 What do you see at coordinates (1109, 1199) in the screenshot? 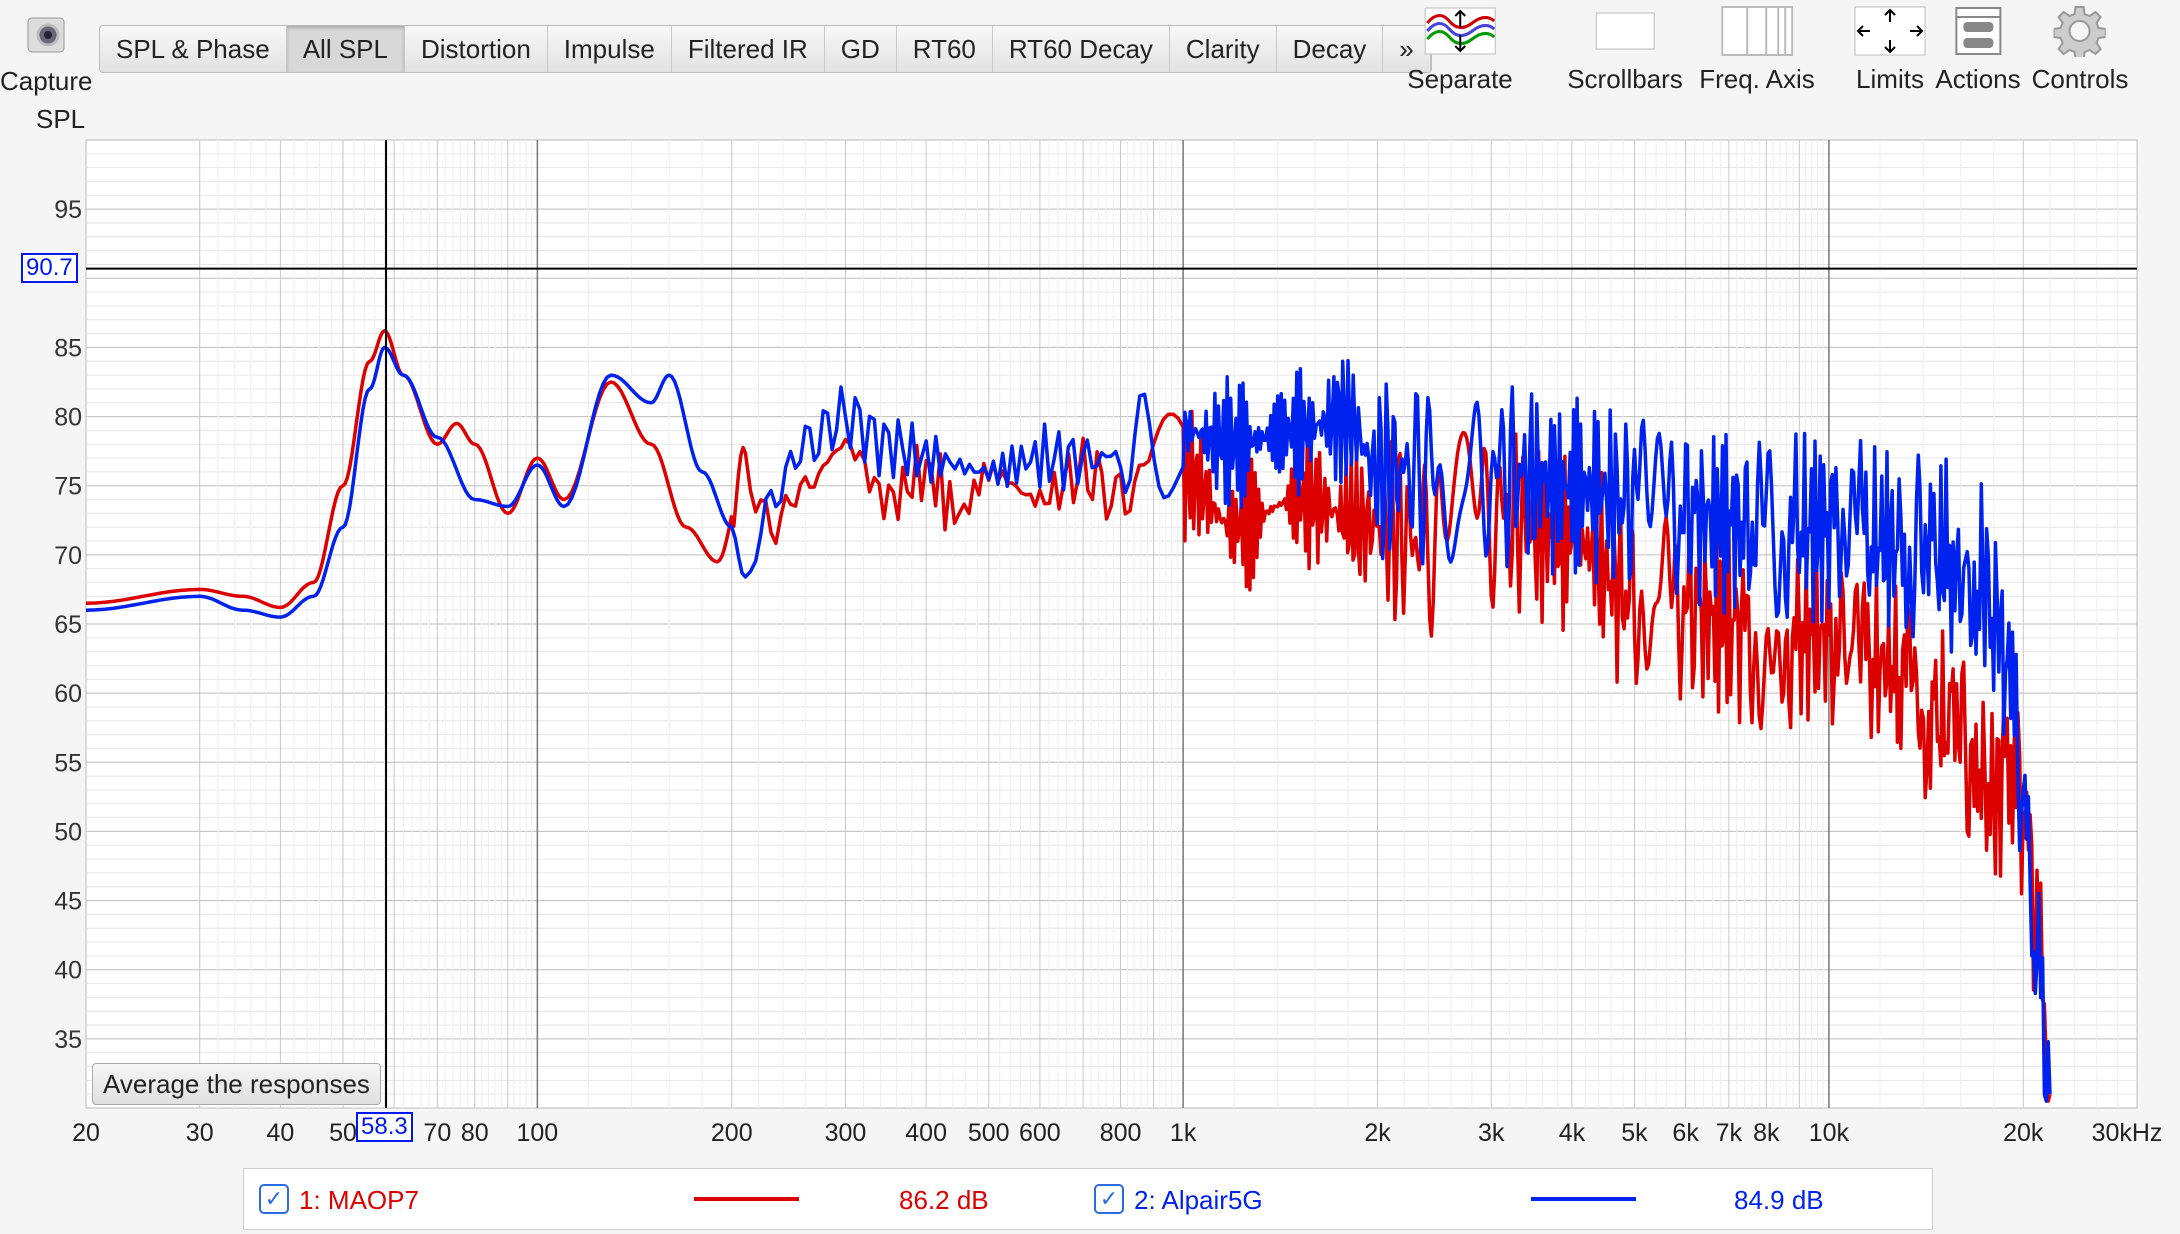
I see `series-2-checkbox: ✓` at bounding box center [1109, 1199].